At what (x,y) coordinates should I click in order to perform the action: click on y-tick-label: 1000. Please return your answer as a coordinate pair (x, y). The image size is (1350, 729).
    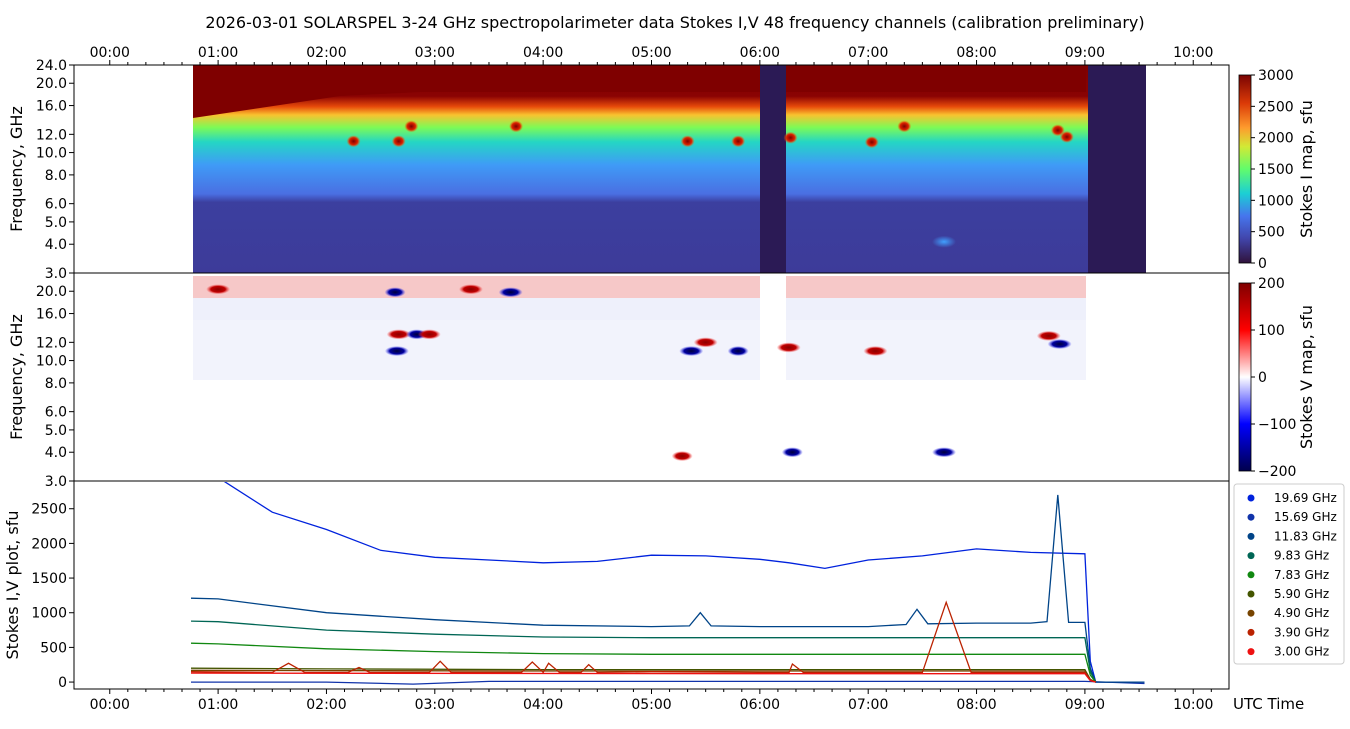
    Looking at the image, I should click on (49, 614).